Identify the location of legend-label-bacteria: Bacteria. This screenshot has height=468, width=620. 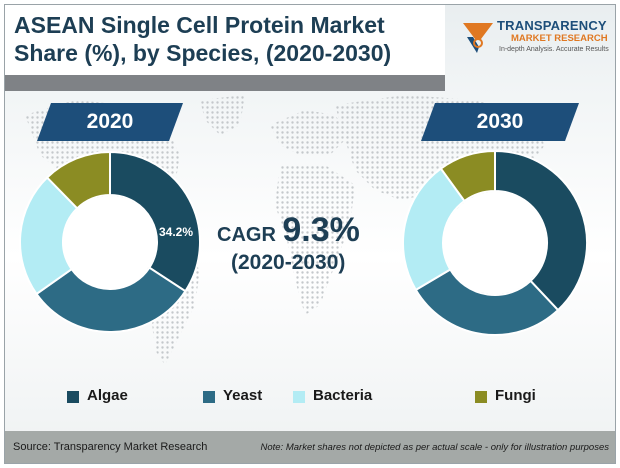
(343, 395).